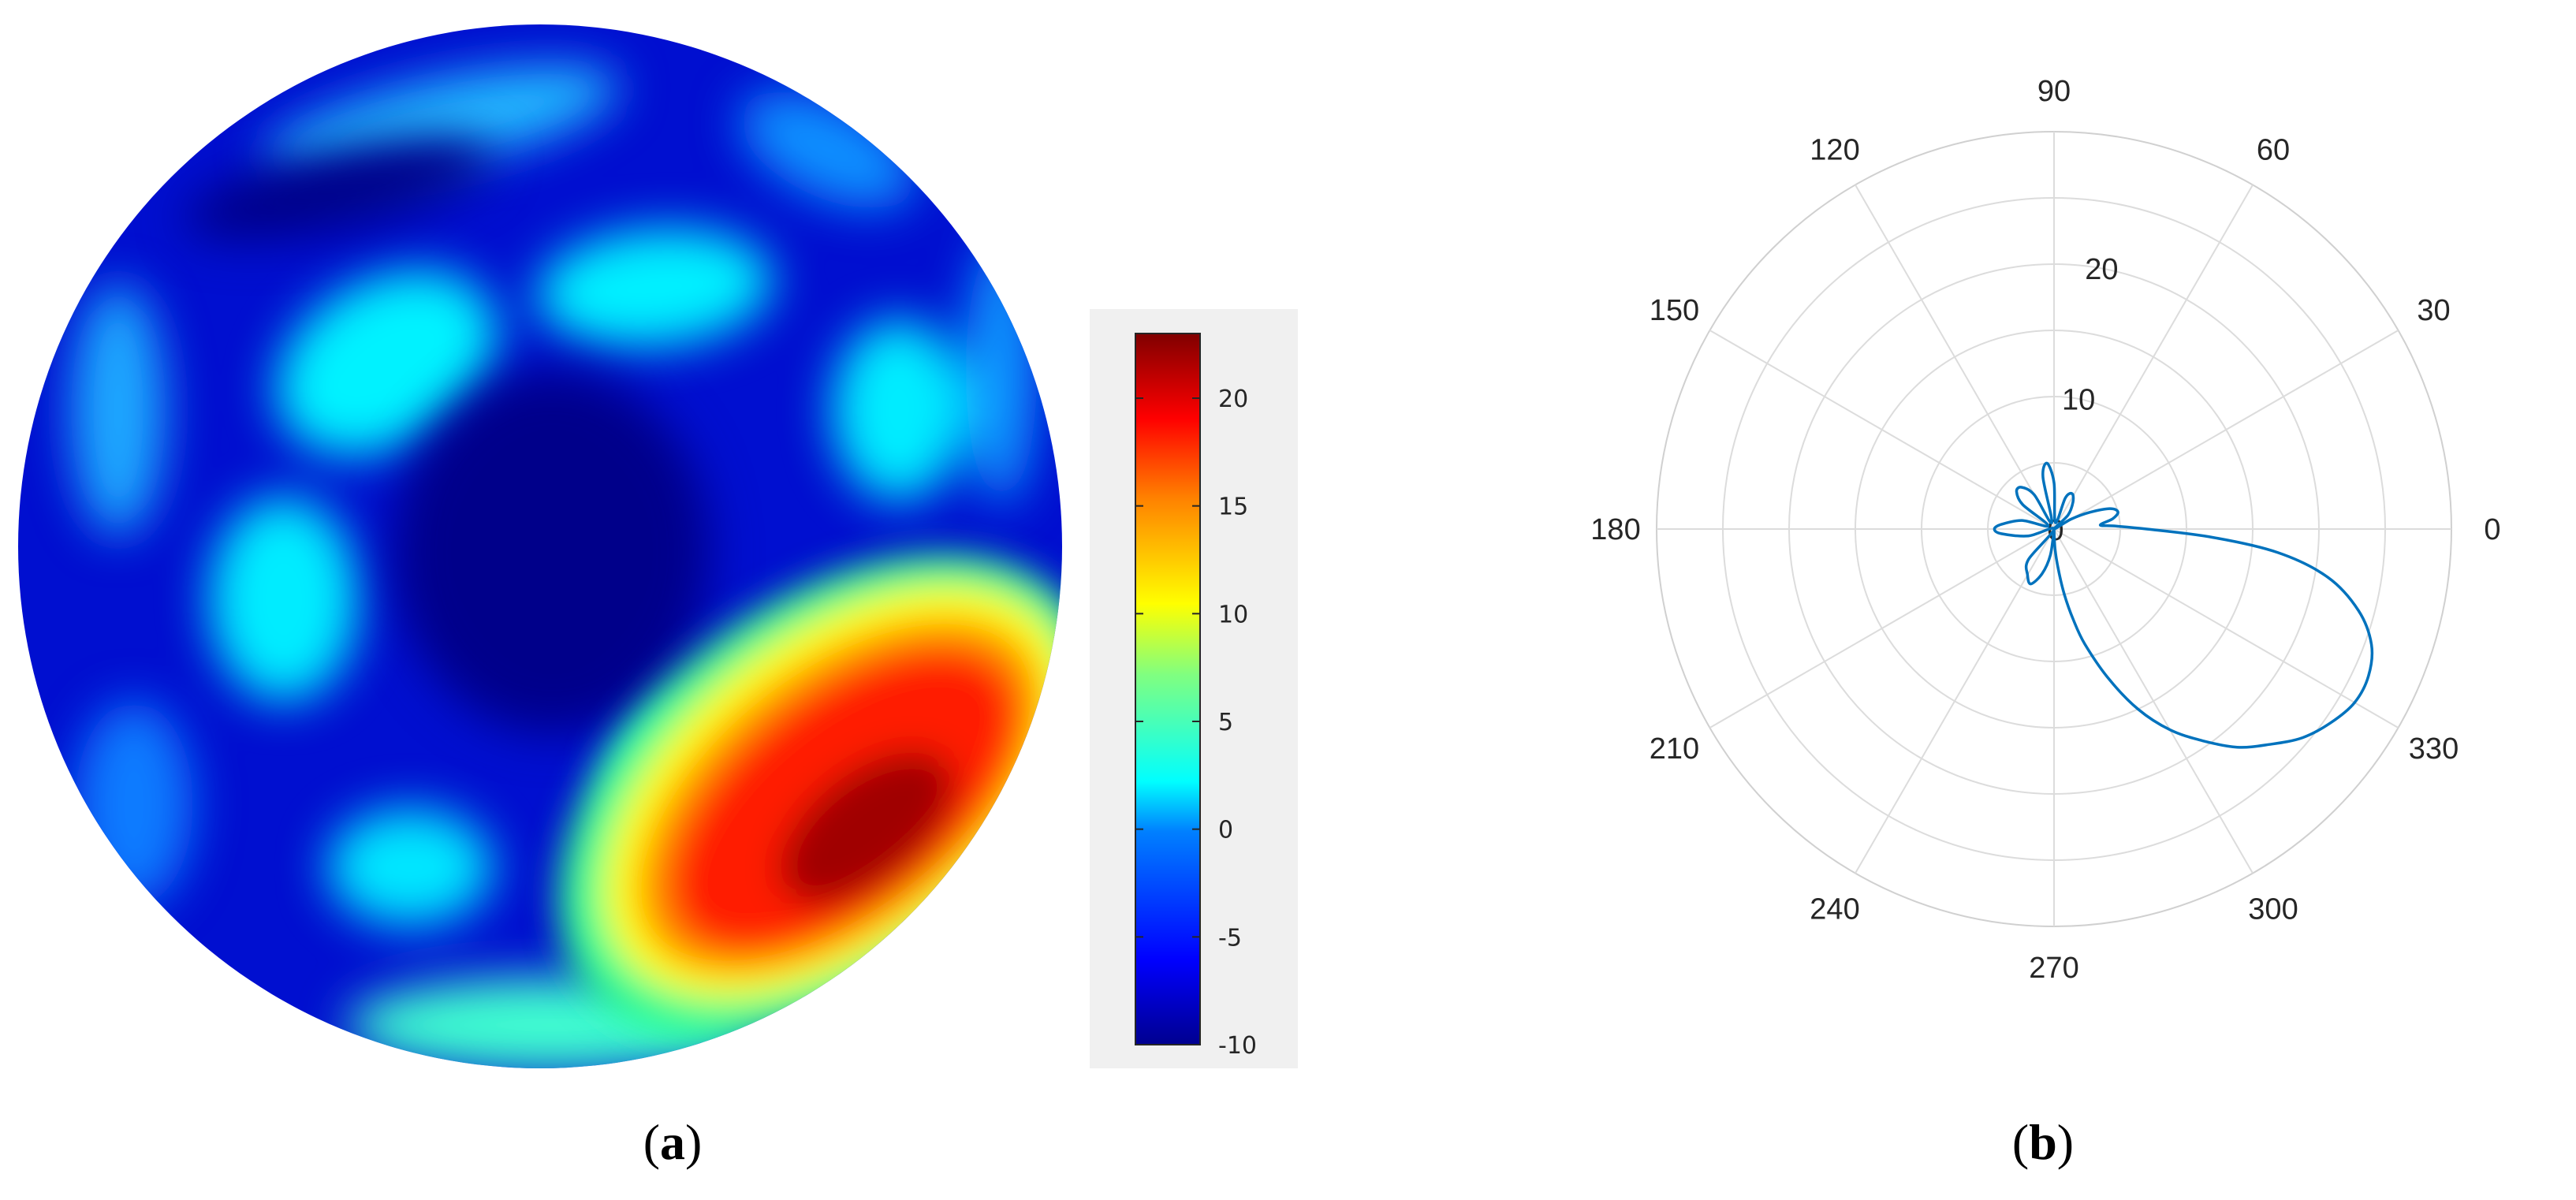  Describe the element at coordinates (2054, 968) in the screenshot. I see `polar-angle-tick-label: 270` at that location.